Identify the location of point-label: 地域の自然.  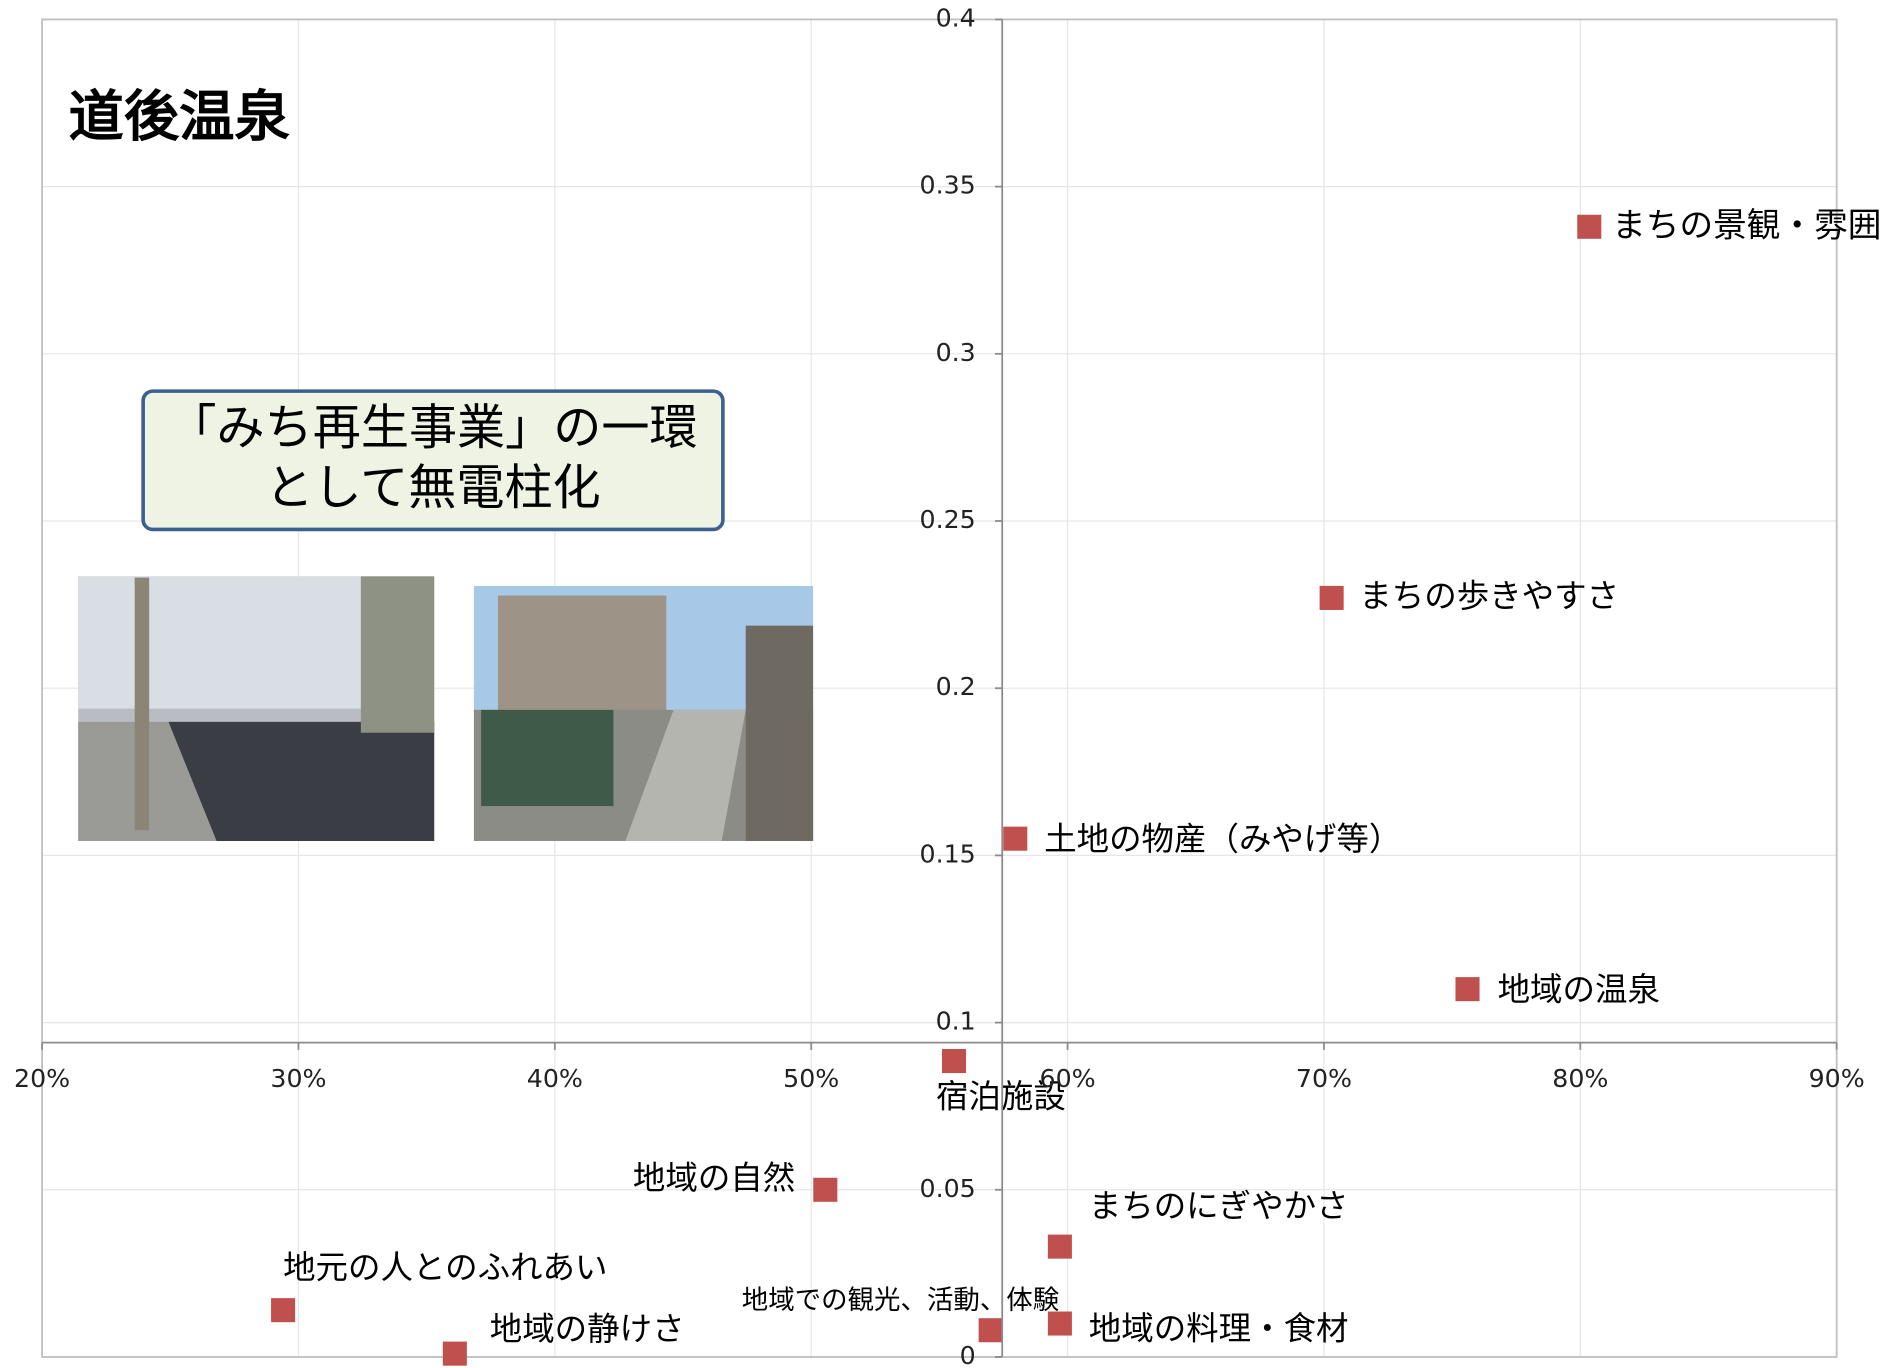
(714, 1178).